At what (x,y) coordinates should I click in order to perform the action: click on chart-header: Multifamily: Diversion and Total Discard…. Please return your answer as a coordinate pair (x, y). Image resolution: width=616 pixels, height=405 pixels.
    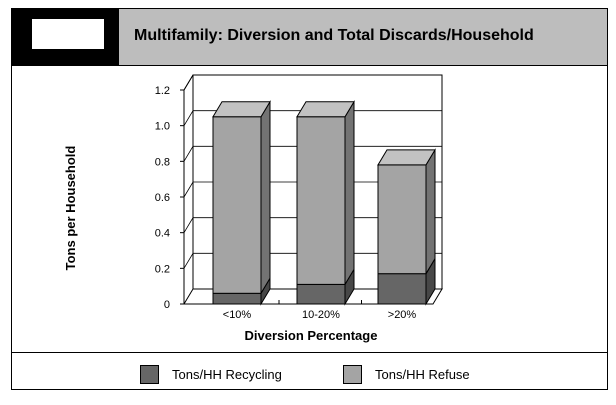
    Looking at the image, I should click on (309, 37).